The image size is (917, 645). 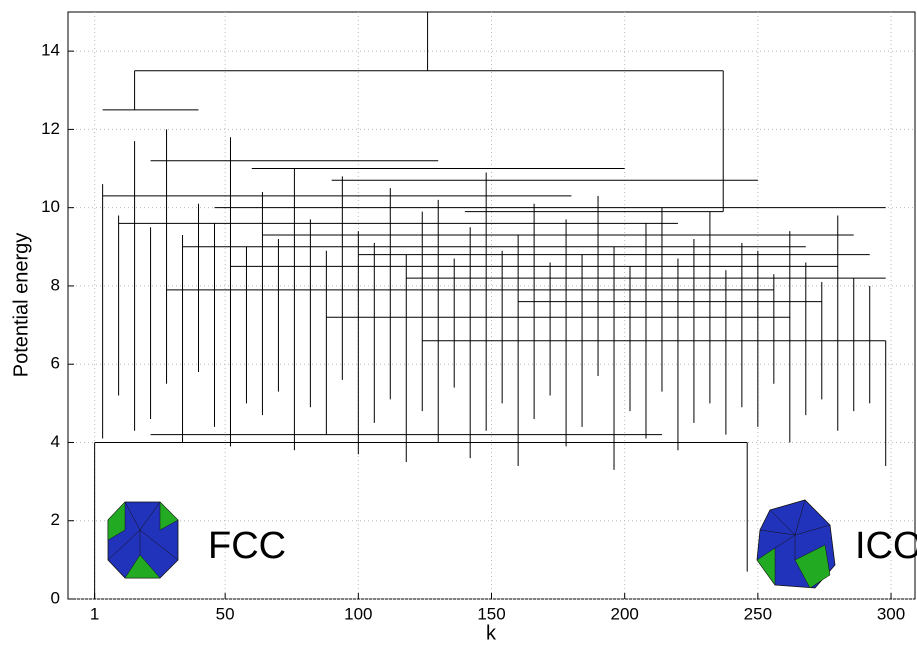 What do you see at coordinates (891, 613) in the screenshot?
I see `x-tick-label: 300` at bounding box center [891, 613].